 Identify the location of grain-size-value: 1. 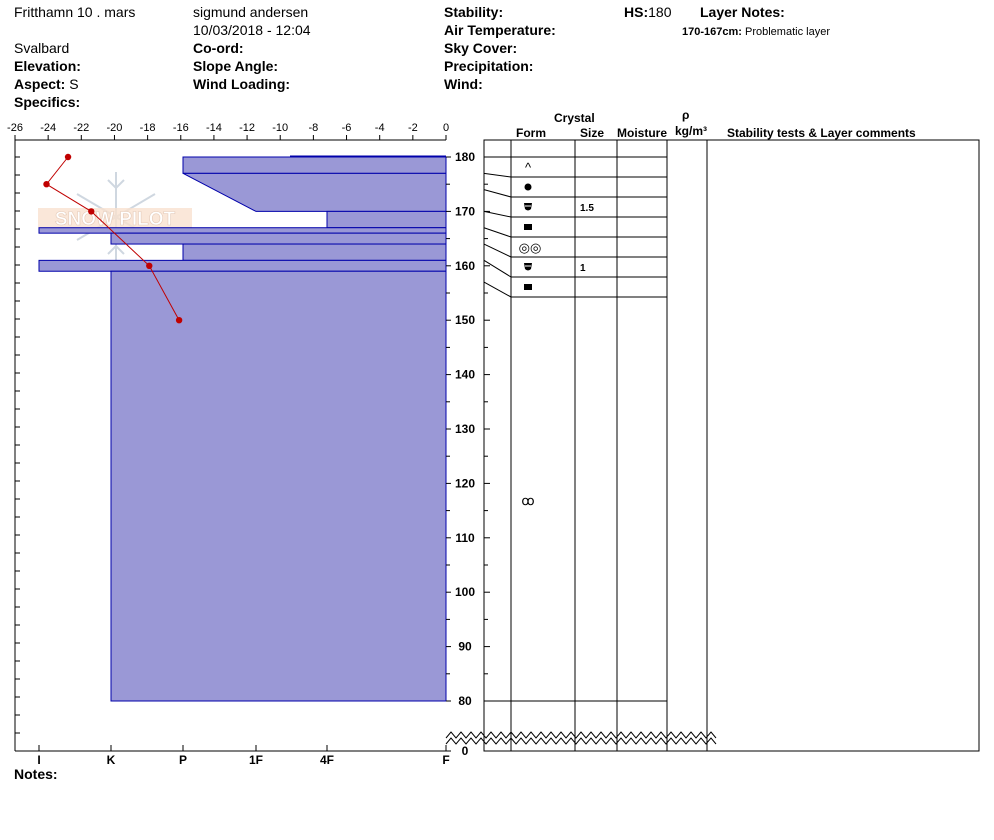
(583, 268).